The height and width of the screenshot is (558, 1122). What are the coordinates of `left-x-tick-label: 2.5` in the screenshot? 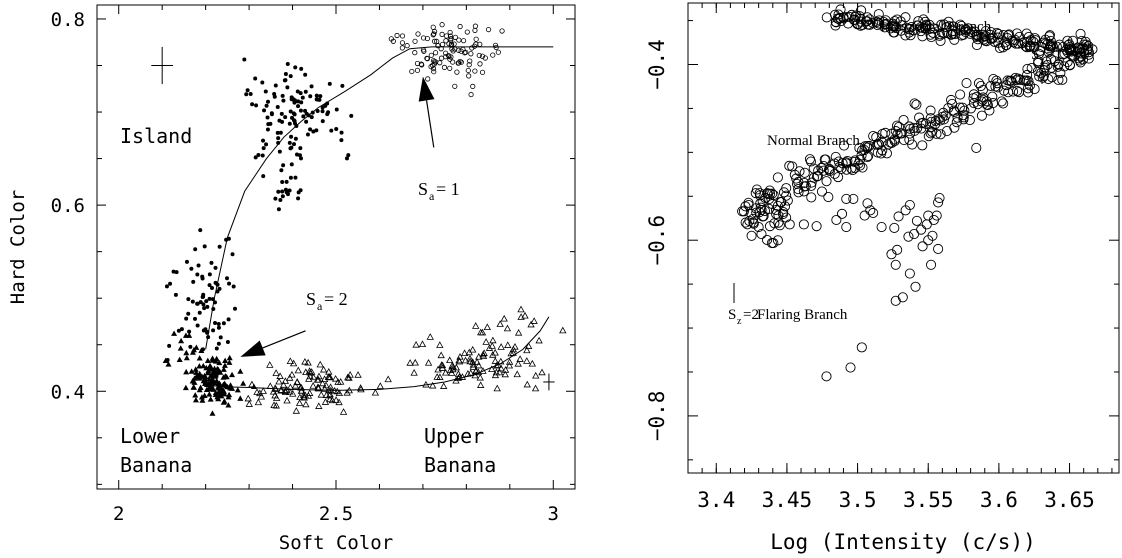 It's located at (336, 514).